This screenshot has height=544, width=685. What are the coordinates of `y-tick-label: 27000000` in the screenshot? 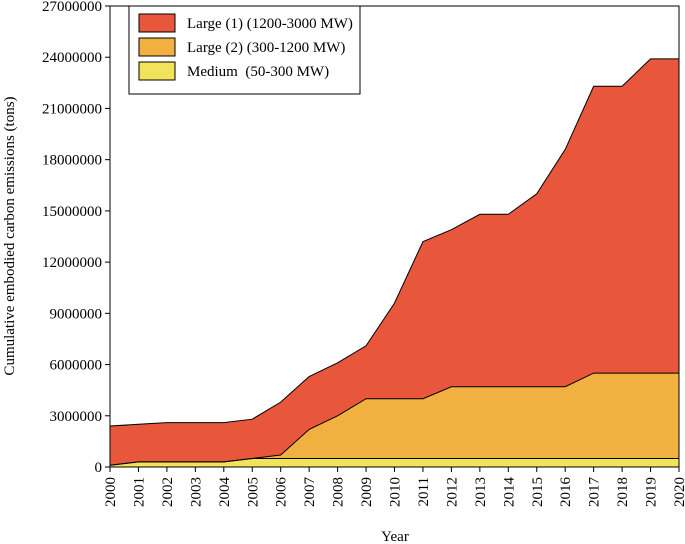 It's located at (72, 7).